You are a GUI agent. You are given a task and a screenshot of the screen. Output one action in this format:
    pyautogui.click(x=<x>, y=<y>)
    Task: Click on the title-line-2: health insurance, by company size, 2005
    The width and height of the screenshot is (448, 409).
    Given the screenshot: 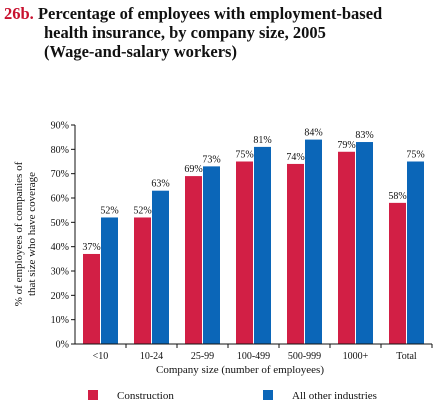 What is the action you would take?
    pyautogui.click(x=185, y=32)
    